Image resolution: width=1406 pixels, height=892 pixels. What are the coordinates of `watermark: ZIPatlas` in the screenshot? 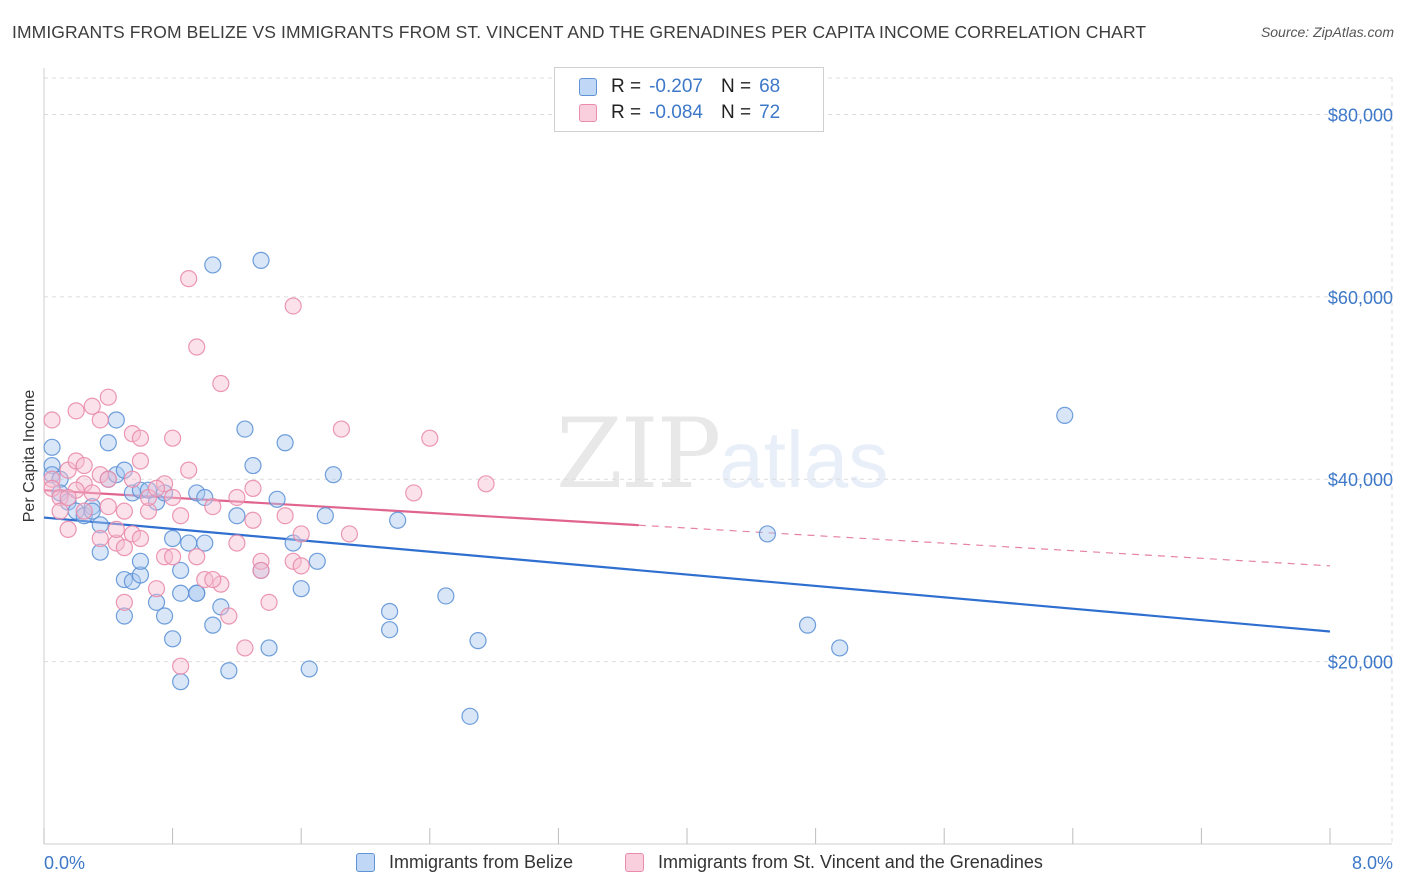 It's located at (722, 454).